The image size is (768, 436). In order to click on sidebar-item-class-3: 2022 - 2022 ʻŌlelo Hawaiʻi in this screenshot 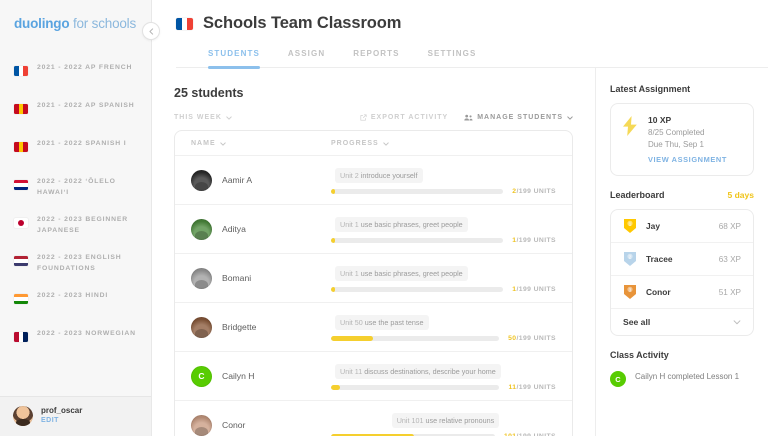, I will do `click(75, 187)`.